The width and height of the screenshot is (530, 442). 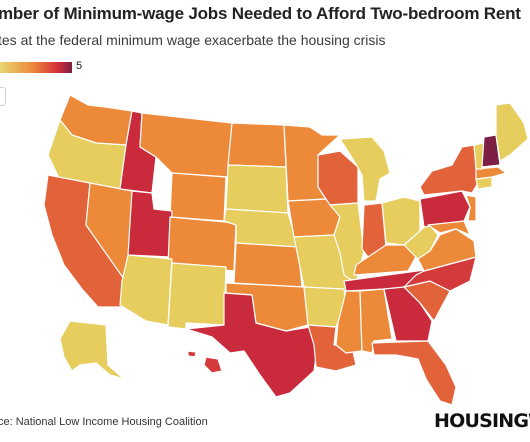 What do you see at coordinates (365, 169) in the screenshot?
I see `state-MI` at bounding box center [365, 169].